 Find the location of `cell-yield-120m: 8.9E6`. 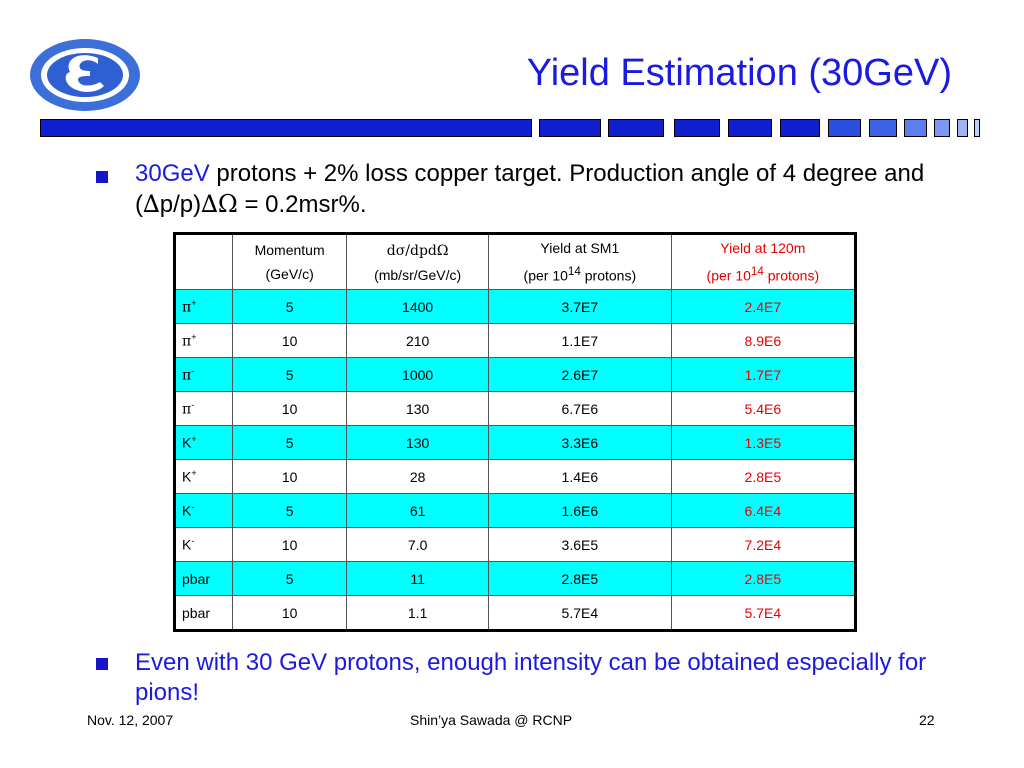

cell-yield-120m: 8.9E6 is located at coordinates (763, 340).